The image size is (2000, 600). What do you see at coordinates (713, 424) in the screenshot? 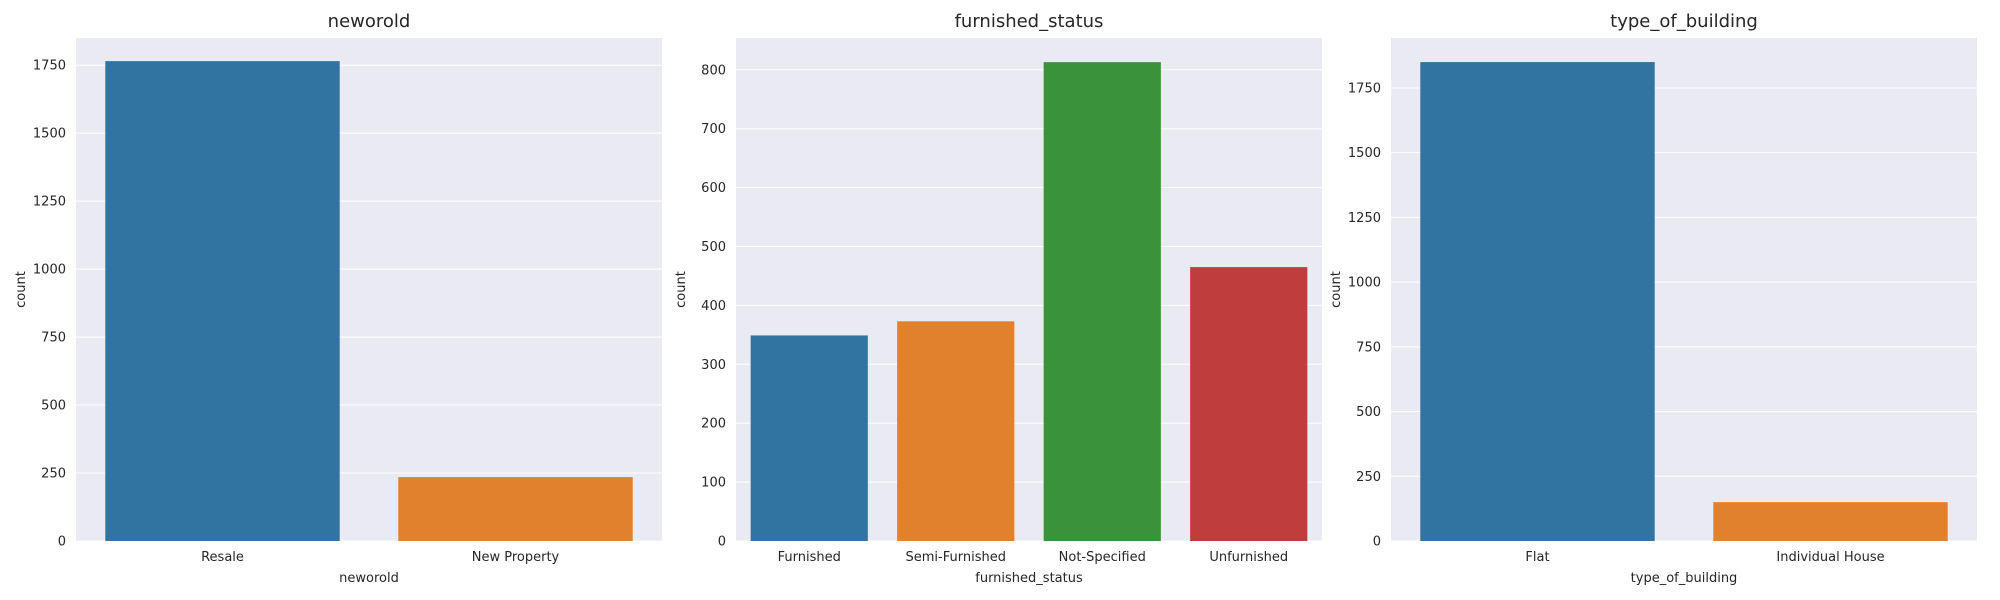
I see `y-tick-label: 200` at bounding box center [713, 424].